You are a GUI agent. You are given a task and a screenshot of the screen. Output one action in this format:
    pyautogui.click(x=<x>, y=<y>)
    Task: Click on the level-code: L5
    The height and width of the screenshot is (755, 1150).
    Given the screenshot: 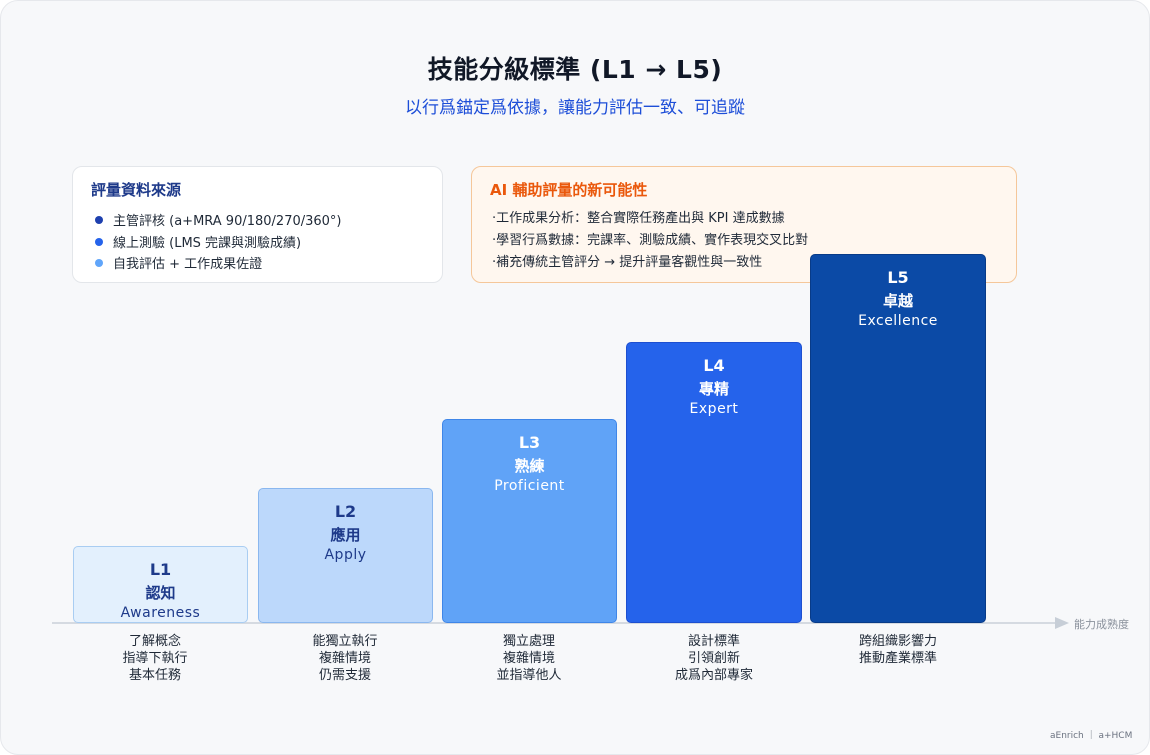 What is the action you would take?
    pyautogui.click(x=898, y=277)
    